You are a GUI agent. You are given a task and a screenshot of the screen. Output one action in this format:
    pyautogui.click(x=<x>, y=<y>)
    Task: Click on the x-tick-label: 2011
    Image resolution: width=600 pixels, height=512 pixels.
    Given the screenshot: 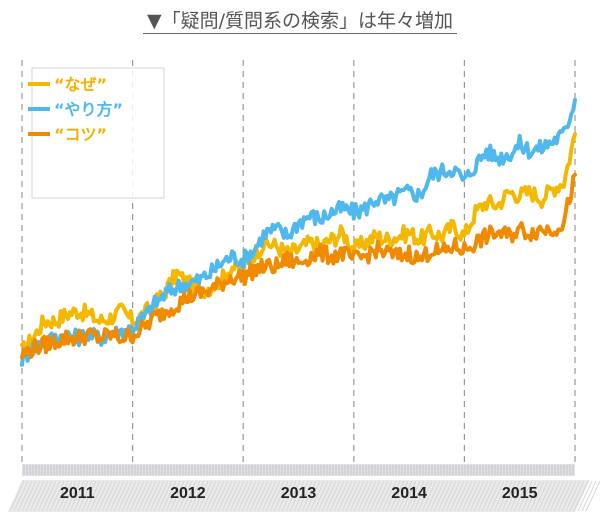 What is the action you would take?
    pyautogui.click(x=77, y=493)
    